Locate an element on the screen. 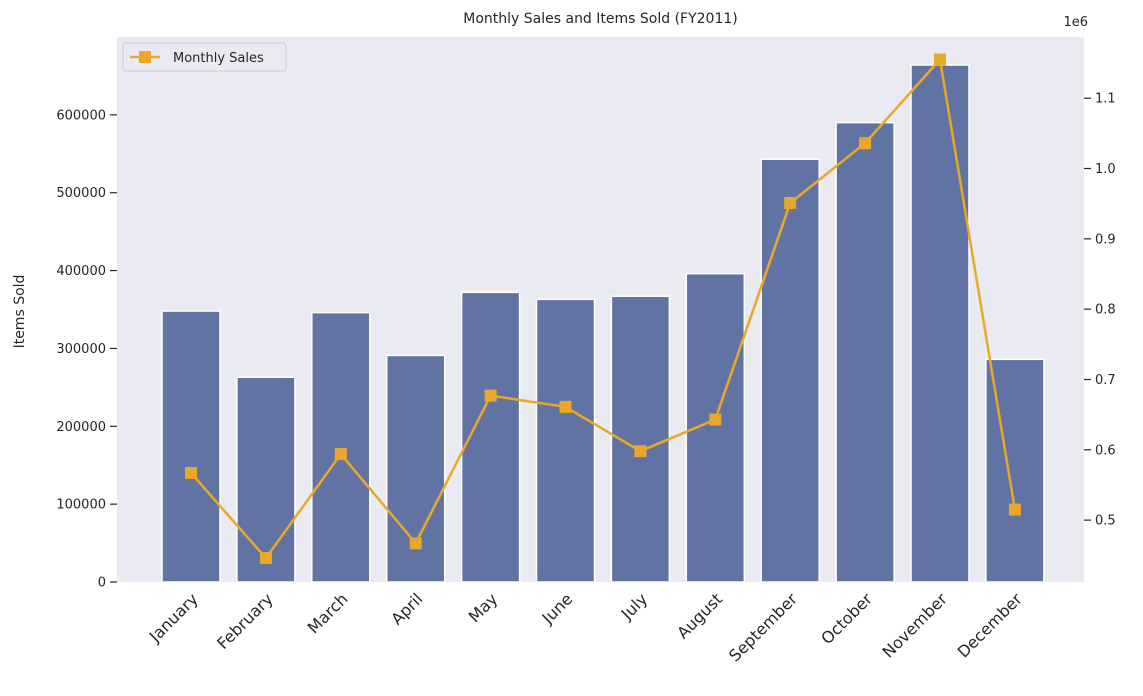  sales-marker-july is located at coordinates (640, 451).